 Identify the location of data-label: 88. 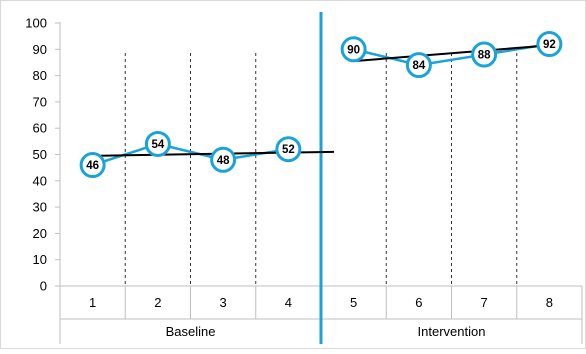
(484, 56).